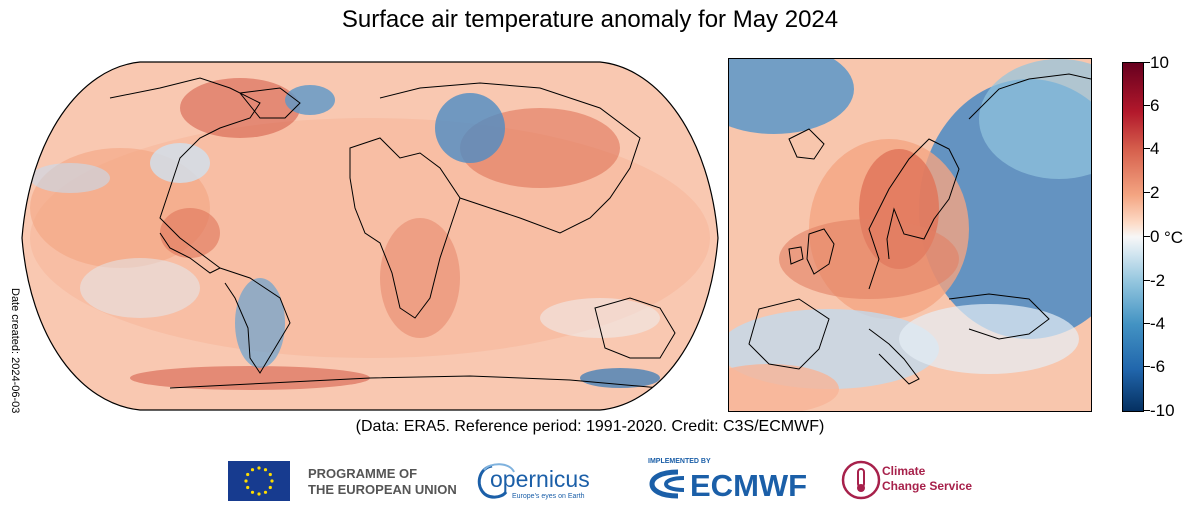  What do you see at coordinates (548, 496) in the screenshot?
I see `copernicus-tagline: Europe's eyes on Earth` at bounding box center [548, 496].